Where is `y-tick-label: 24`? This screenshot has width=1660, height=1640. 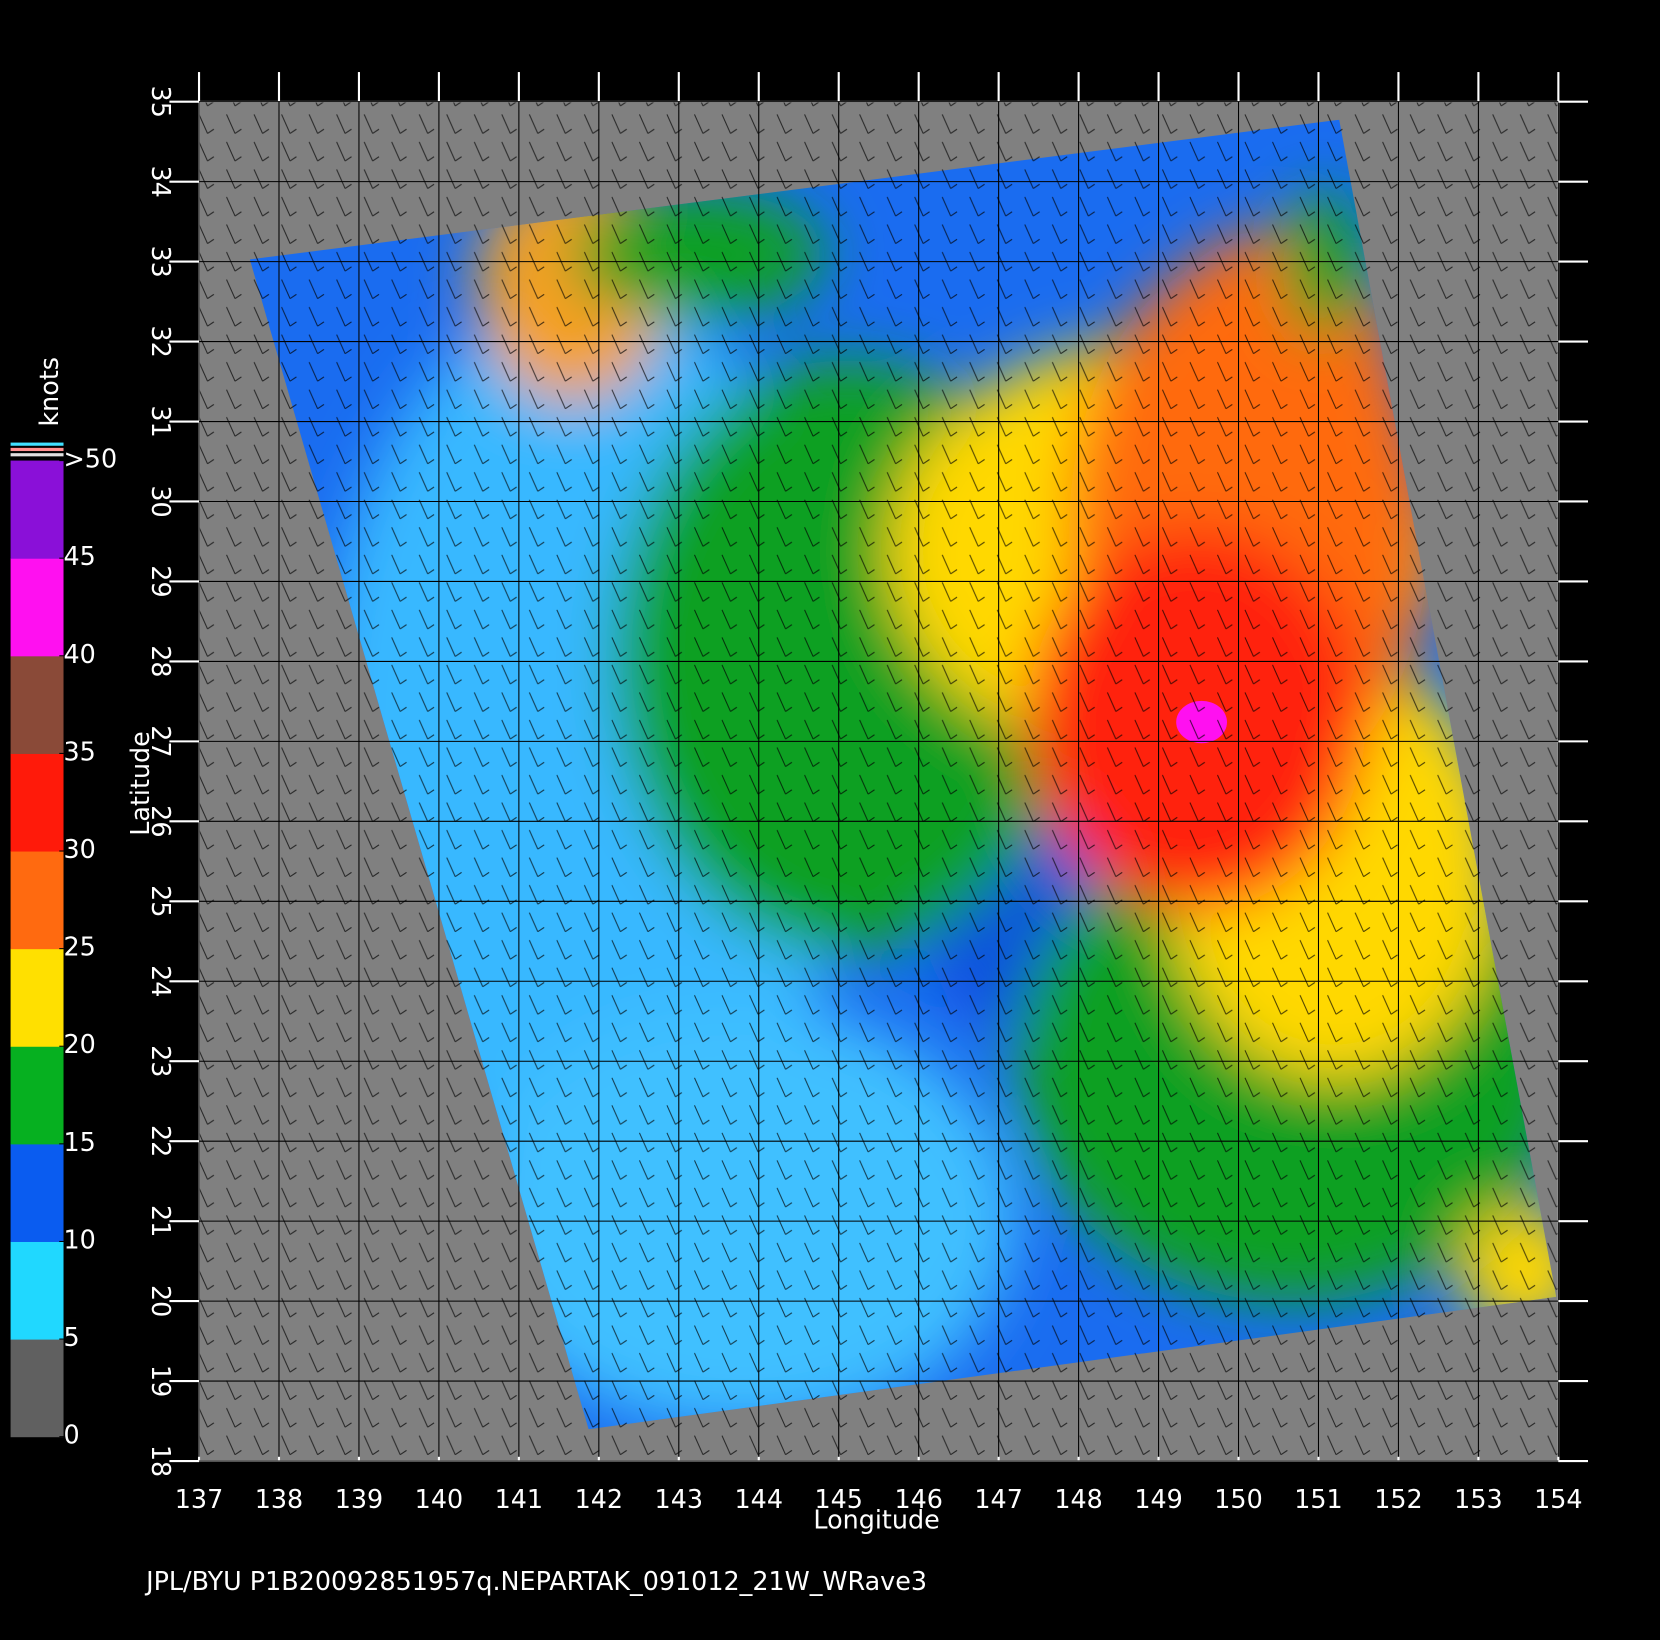 y-tick-label: 24 is located at coordinates (161, 981).